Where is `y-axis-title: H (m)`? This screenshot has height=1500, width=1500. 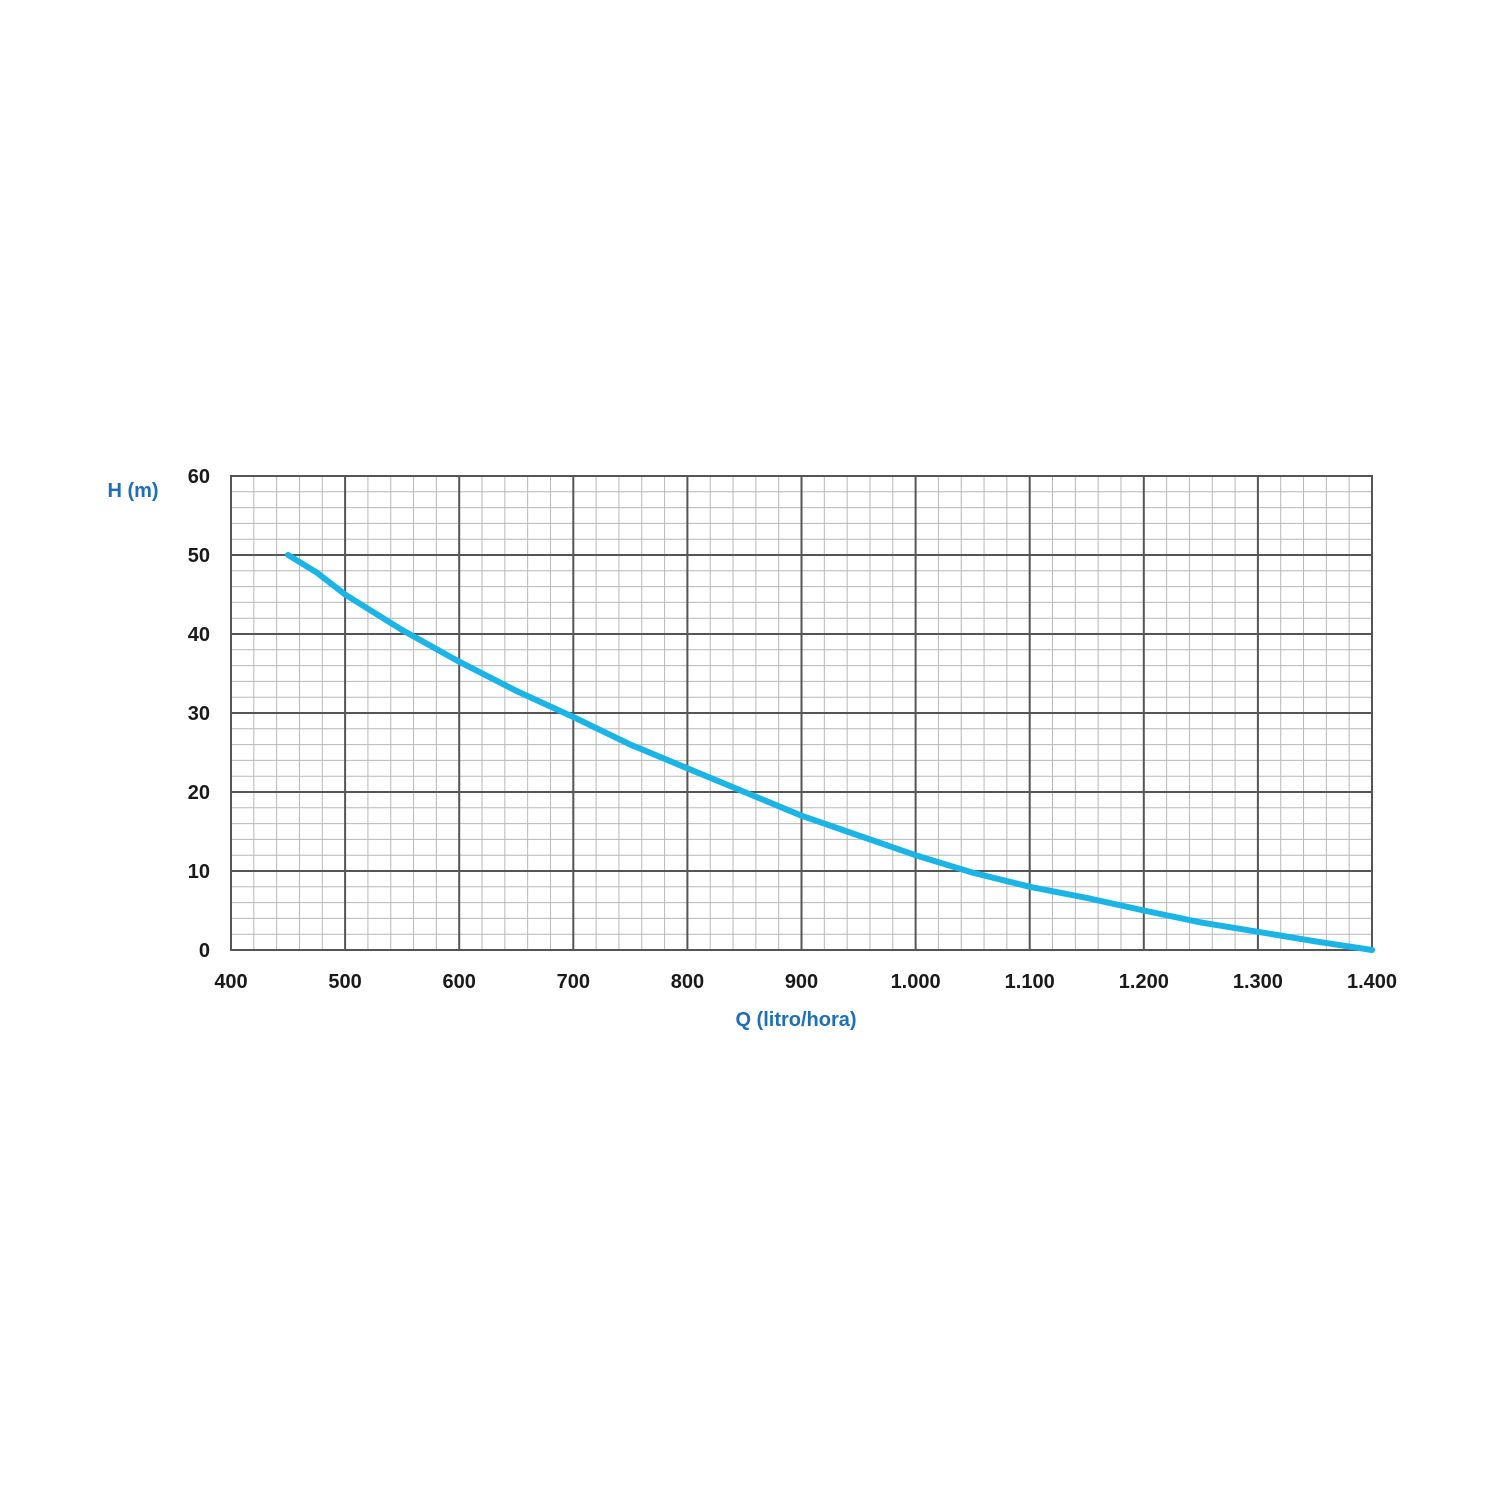
y-axis-title: H (m) is located at coordinates (132, 491).